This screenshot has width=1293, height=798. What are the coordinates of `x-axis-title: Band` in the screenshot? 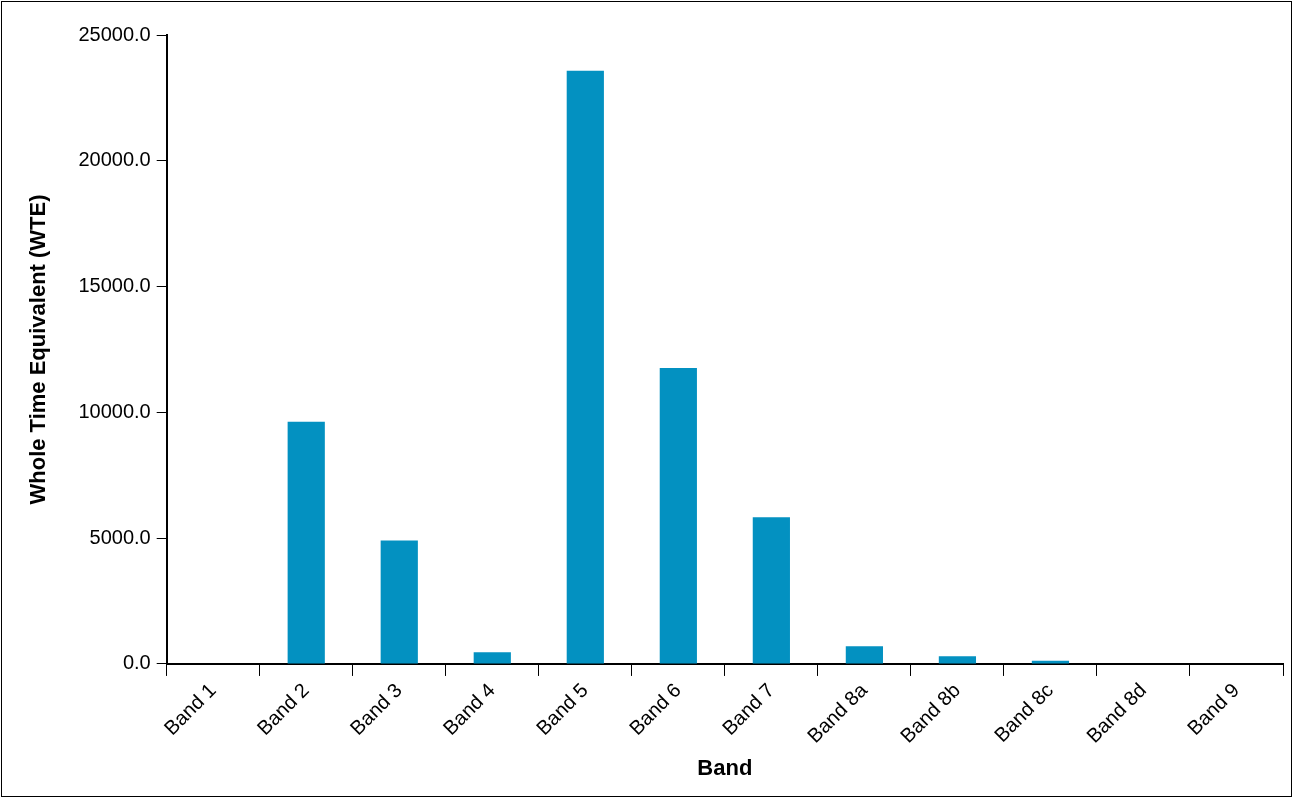 It's located at (725, 767).